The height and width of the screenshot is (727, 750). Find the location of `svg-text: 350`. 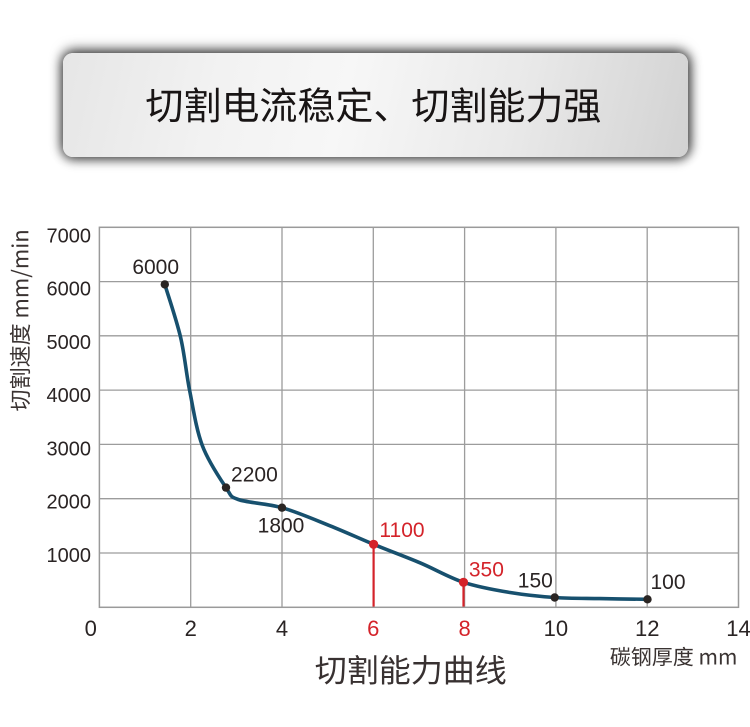

svg-text: 350 is located at coordinates (486, 570).